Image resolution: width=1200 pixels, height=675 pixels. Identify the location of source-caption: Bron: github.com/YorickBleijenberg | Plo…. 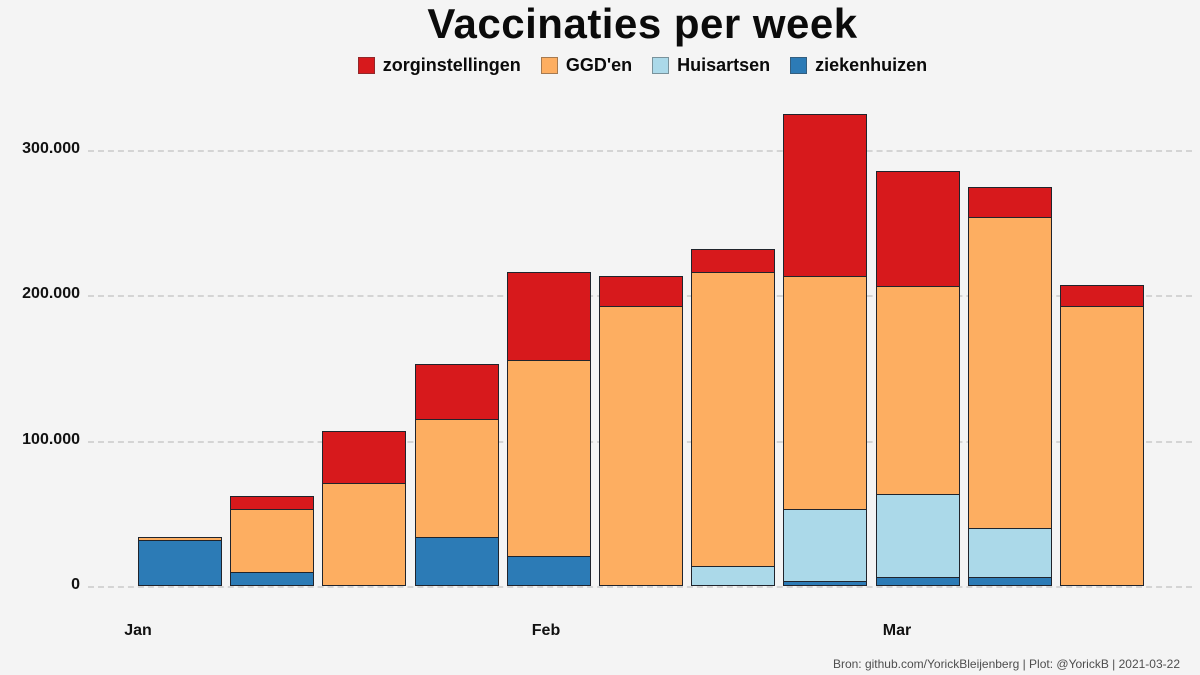
(1006, 664).